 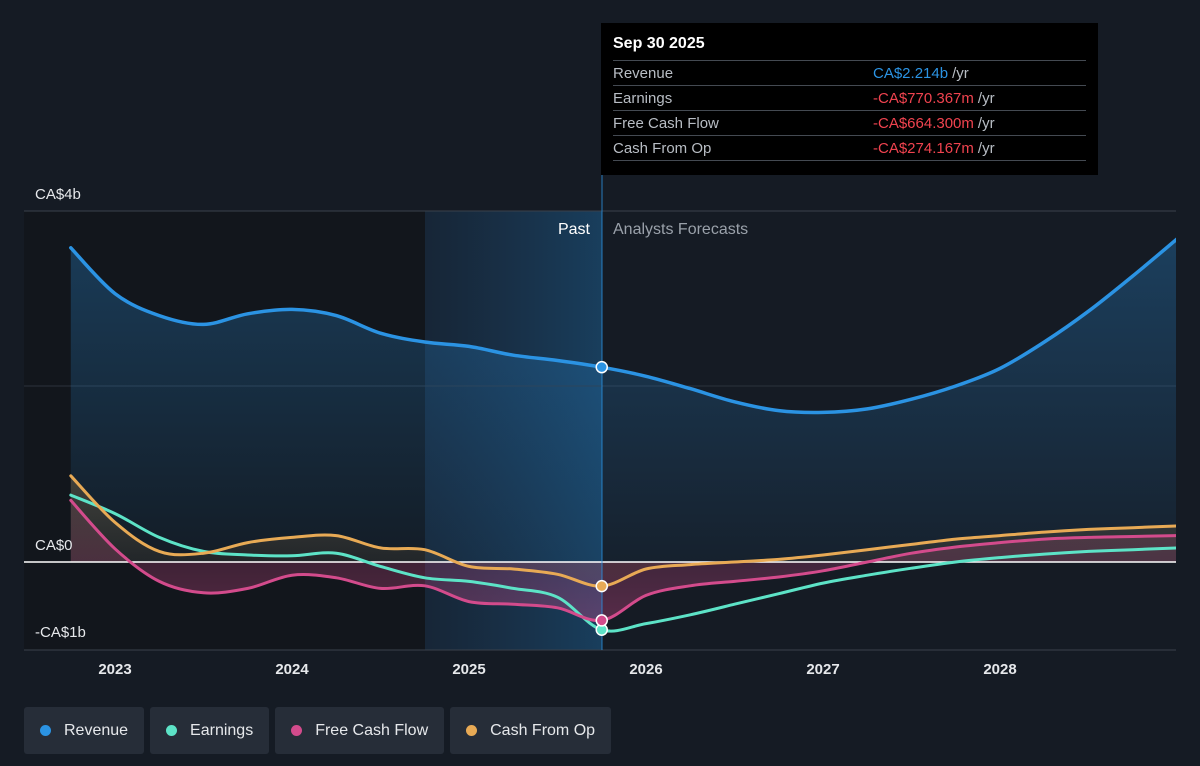 What do you see at coordinates (222, 730) in the screenshot?
I see `legend-label: Earnings` at bounding box center [222, 730].